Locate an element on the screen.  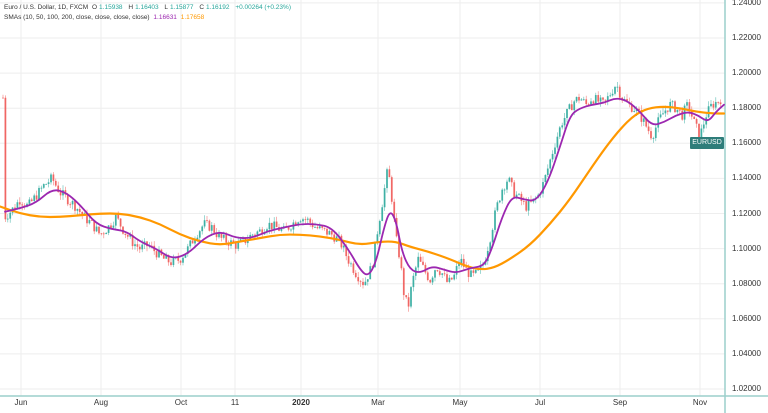
price-tick-label: 1.08000 is located at coordinates (746, 283).